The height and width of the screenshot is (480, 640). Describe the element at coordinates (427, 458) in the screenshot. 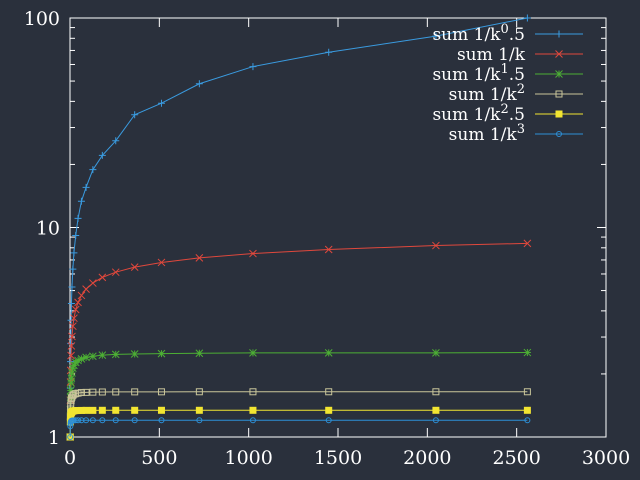

I see `x-tick-label: 2000` at that location.